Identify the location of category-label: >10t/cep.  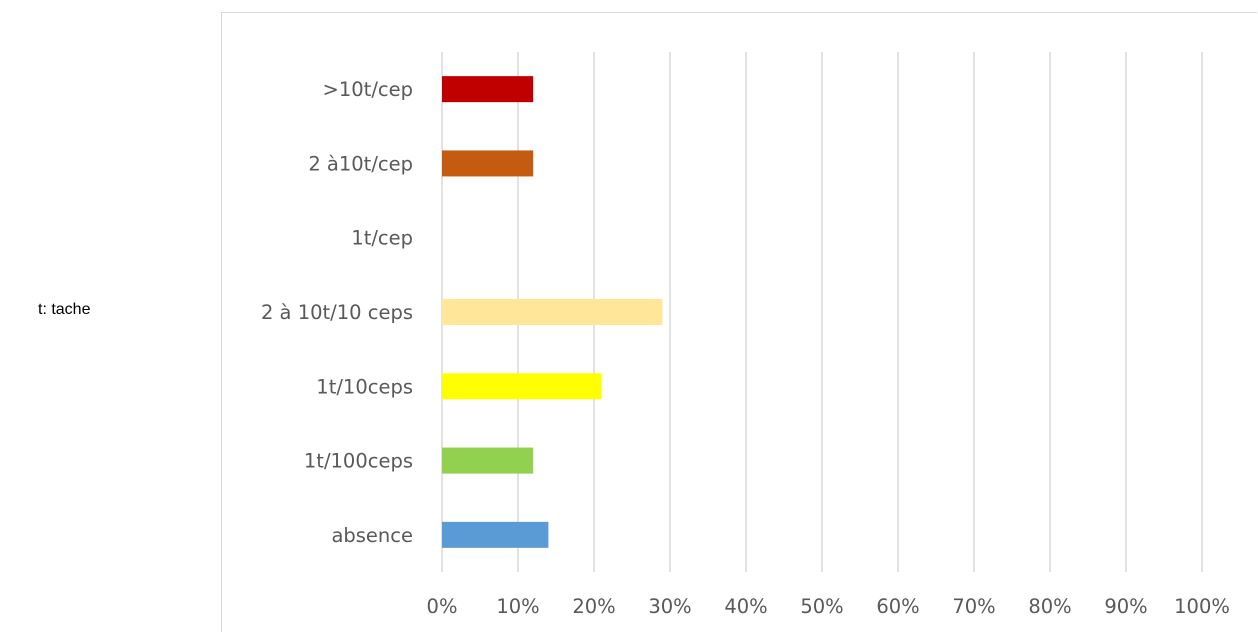
(368, 89).